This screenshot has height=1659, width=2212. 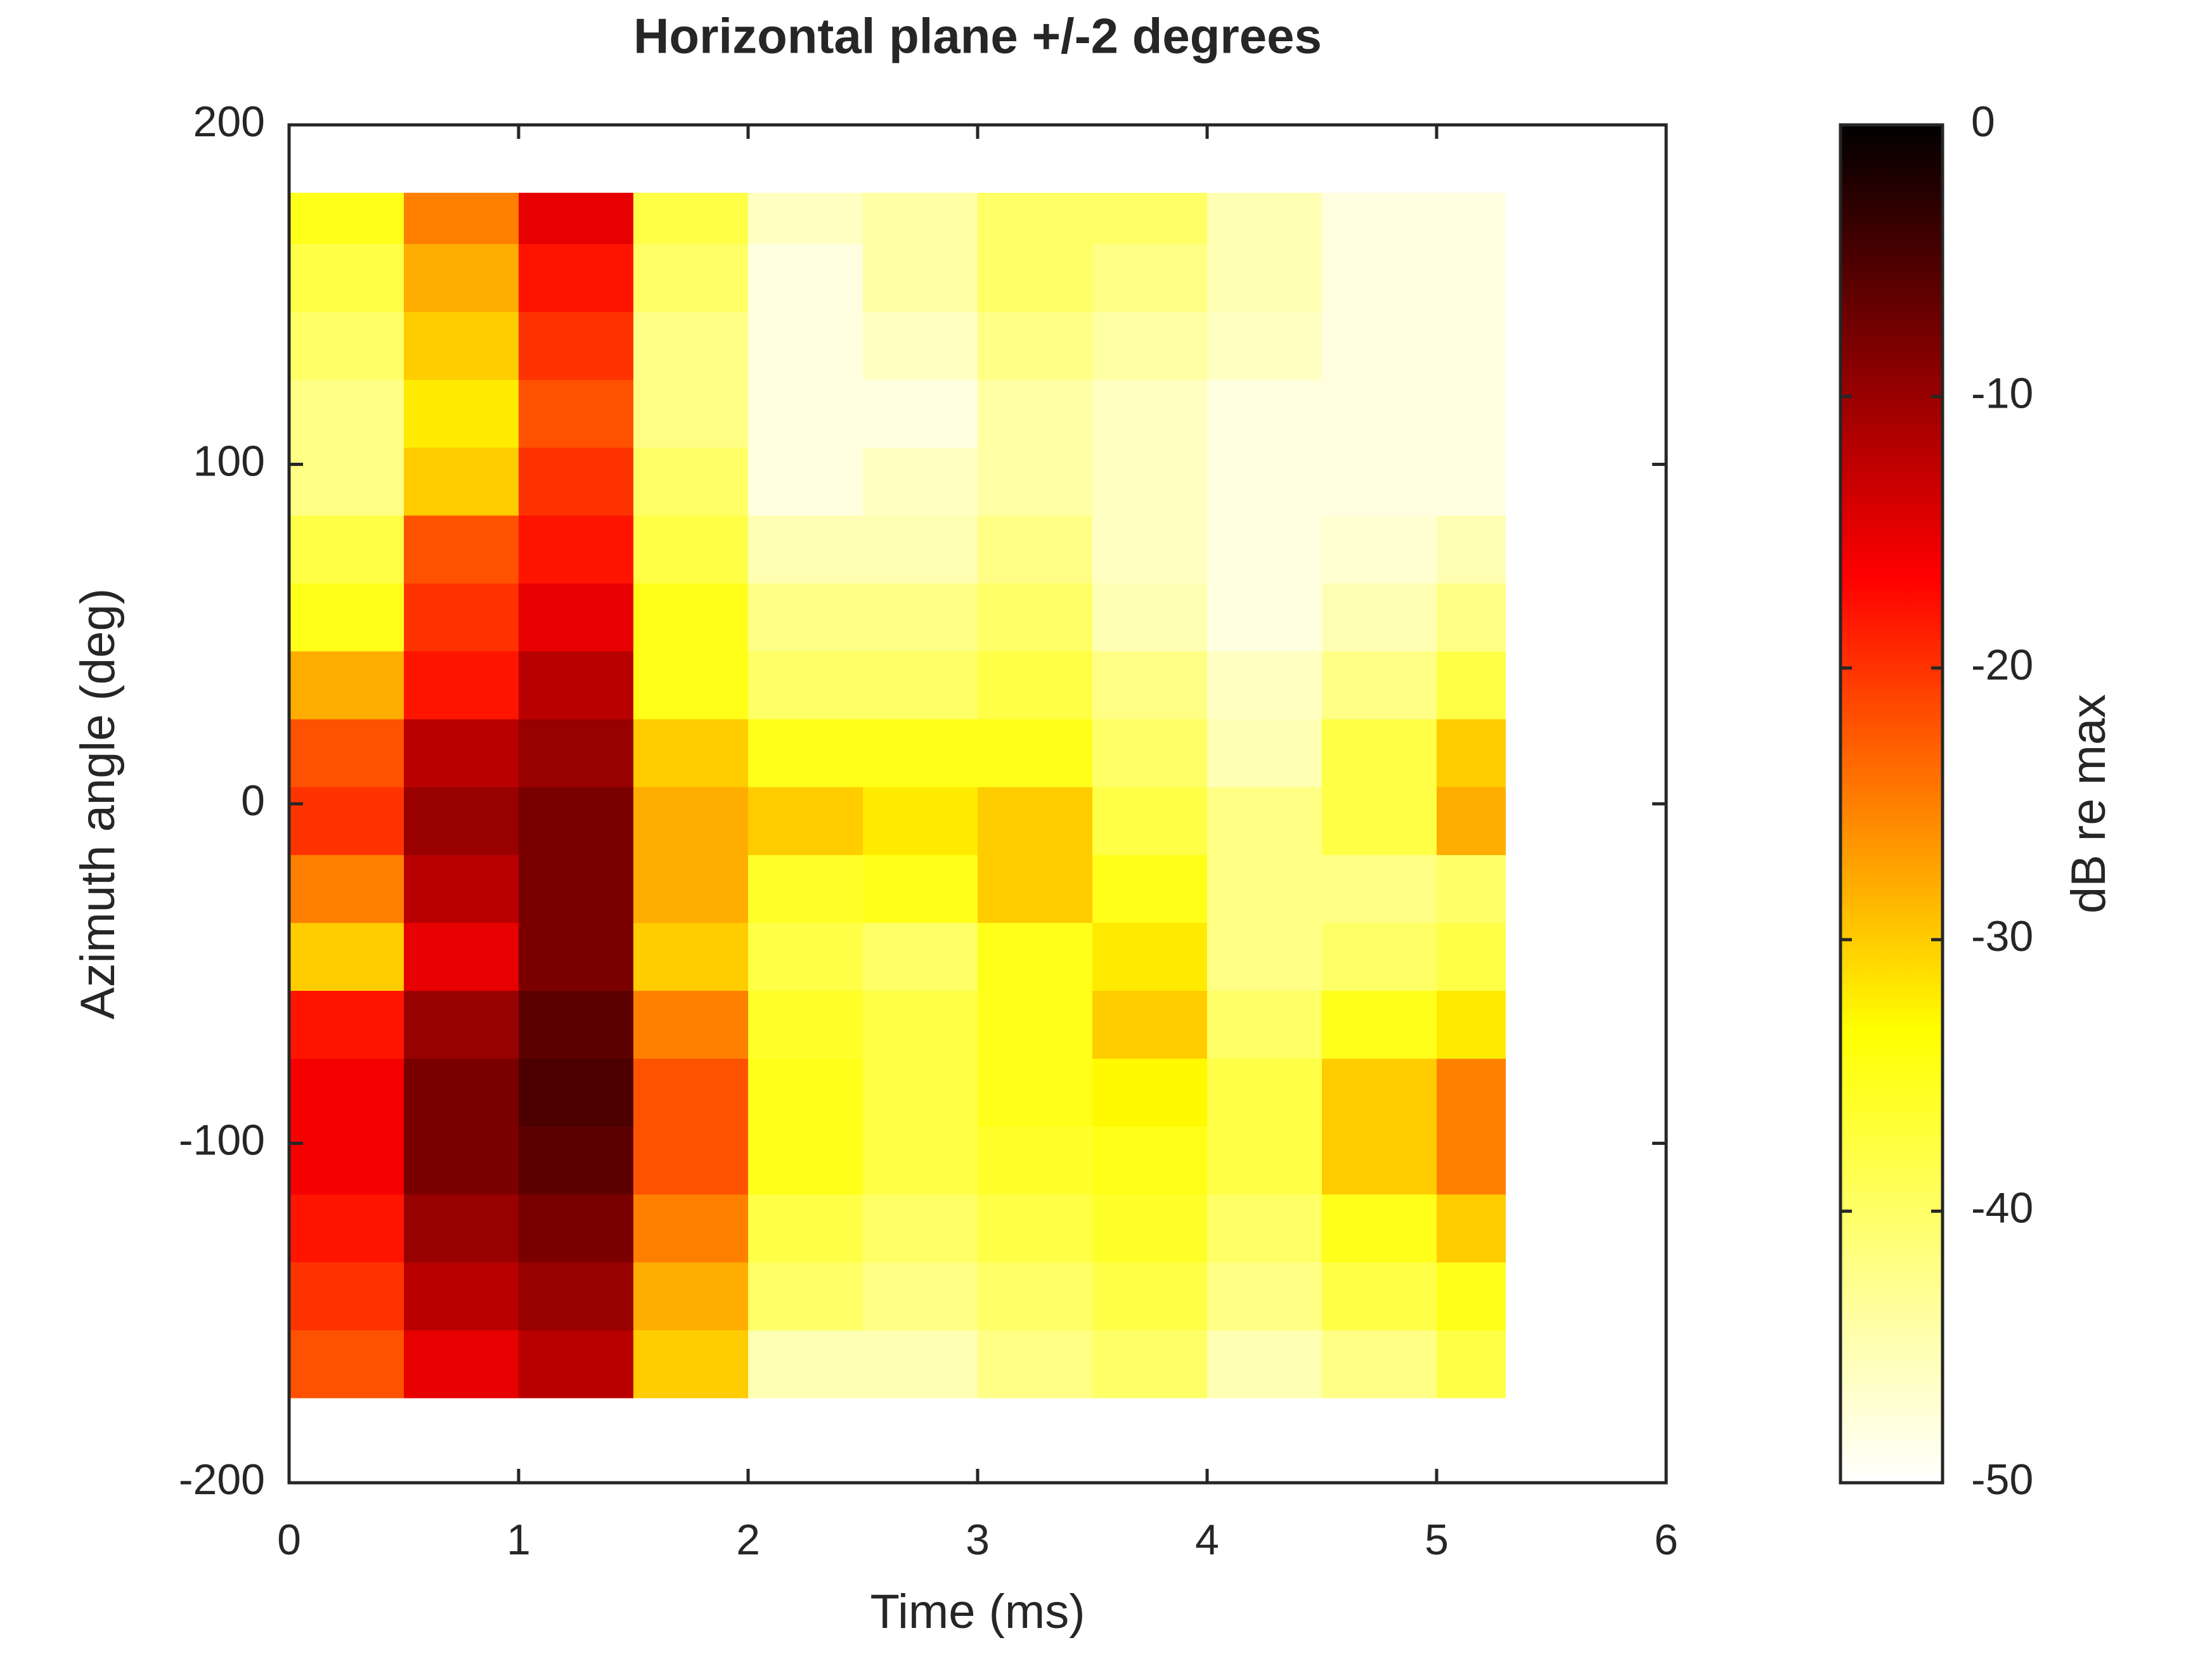 I want to click on colorbar-tick-label: -30, so click(x=2002, y=936).